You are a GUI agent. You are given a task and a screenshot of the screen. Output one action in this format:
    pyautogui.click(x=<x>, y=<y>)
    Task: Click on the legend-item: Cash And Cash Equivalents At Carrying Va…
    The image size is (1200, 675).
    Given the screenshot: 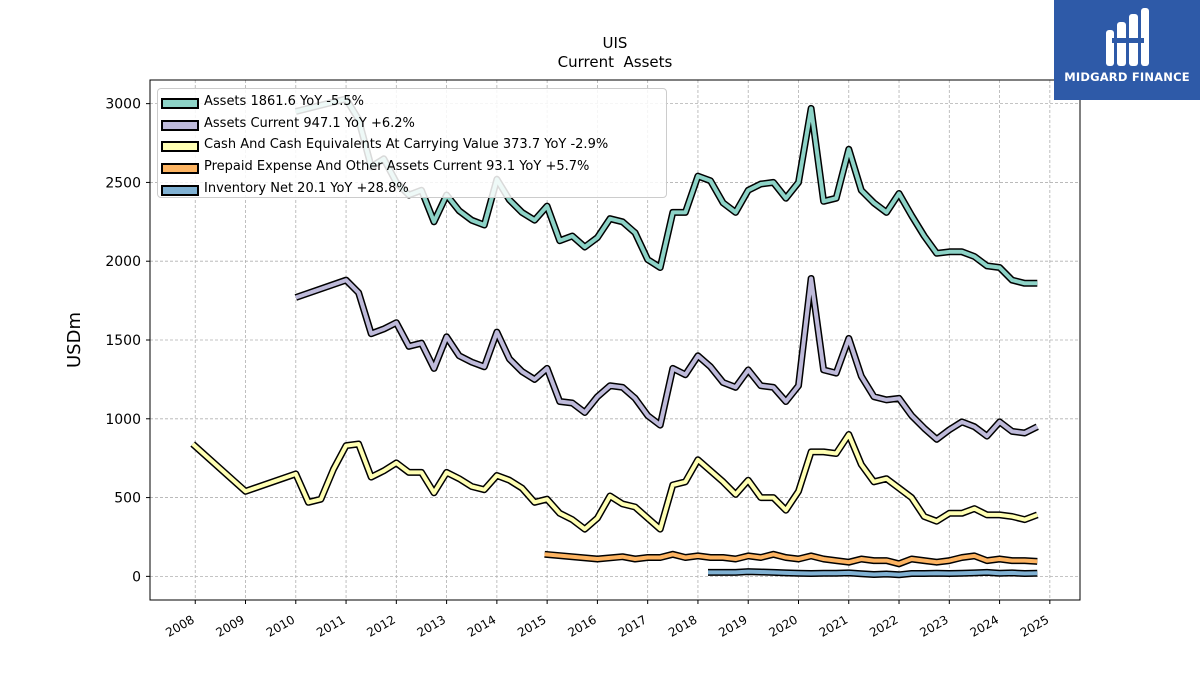 What is the action you would take?
    pyautogui.click(x=412, y=146)
    